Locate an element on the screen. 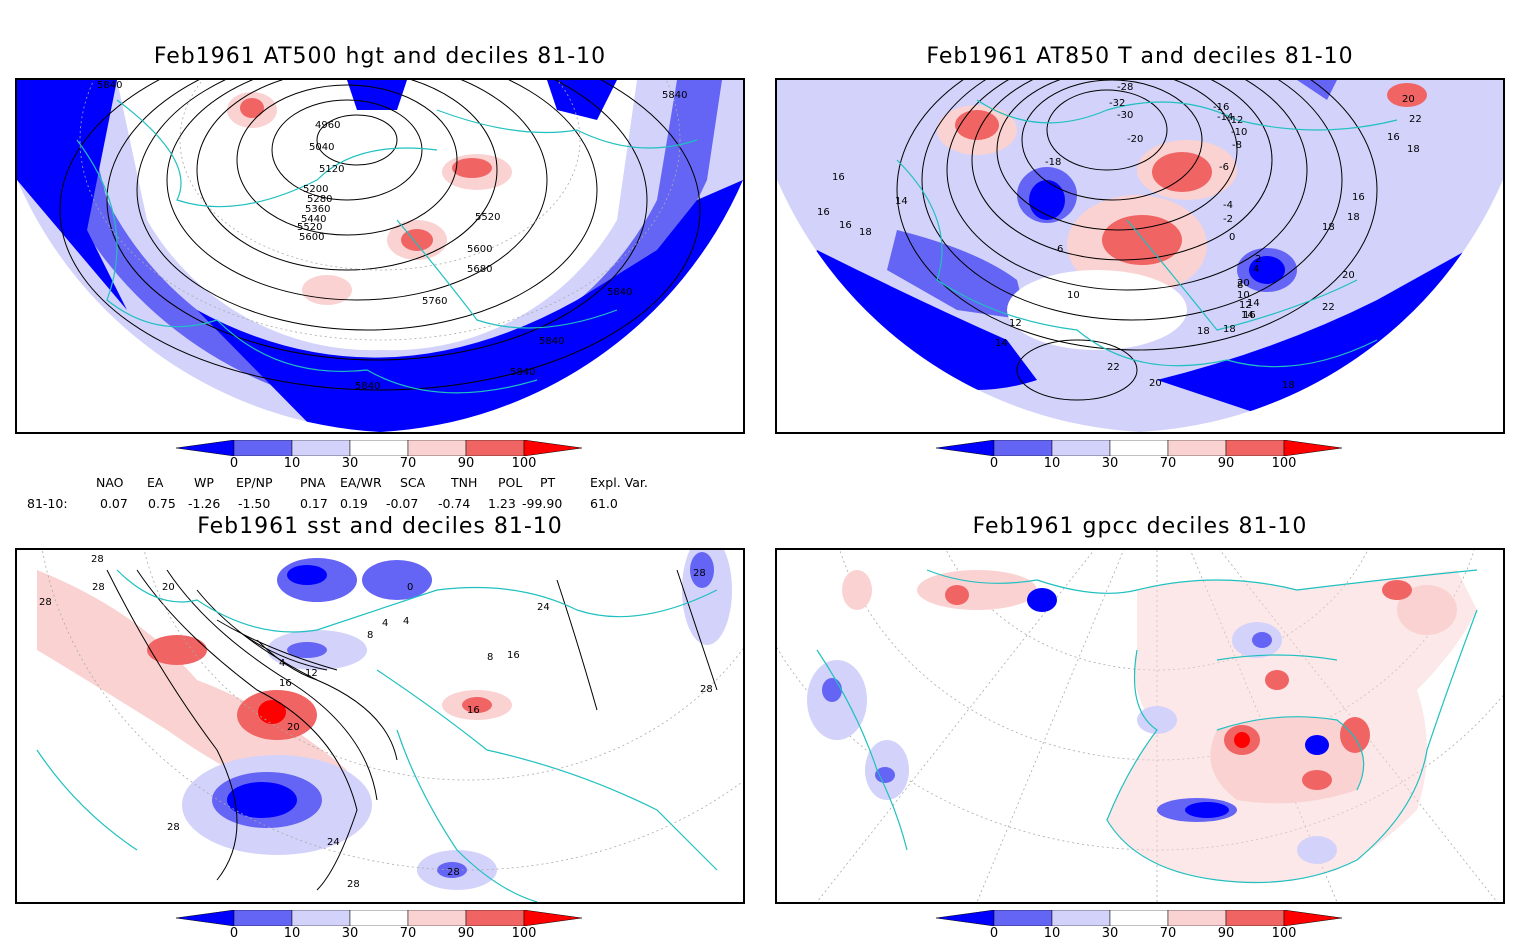 Image resolution: width=1520 pixels, height=946 pixels. contour-label: -4 is located at coordinates (1228, 205).